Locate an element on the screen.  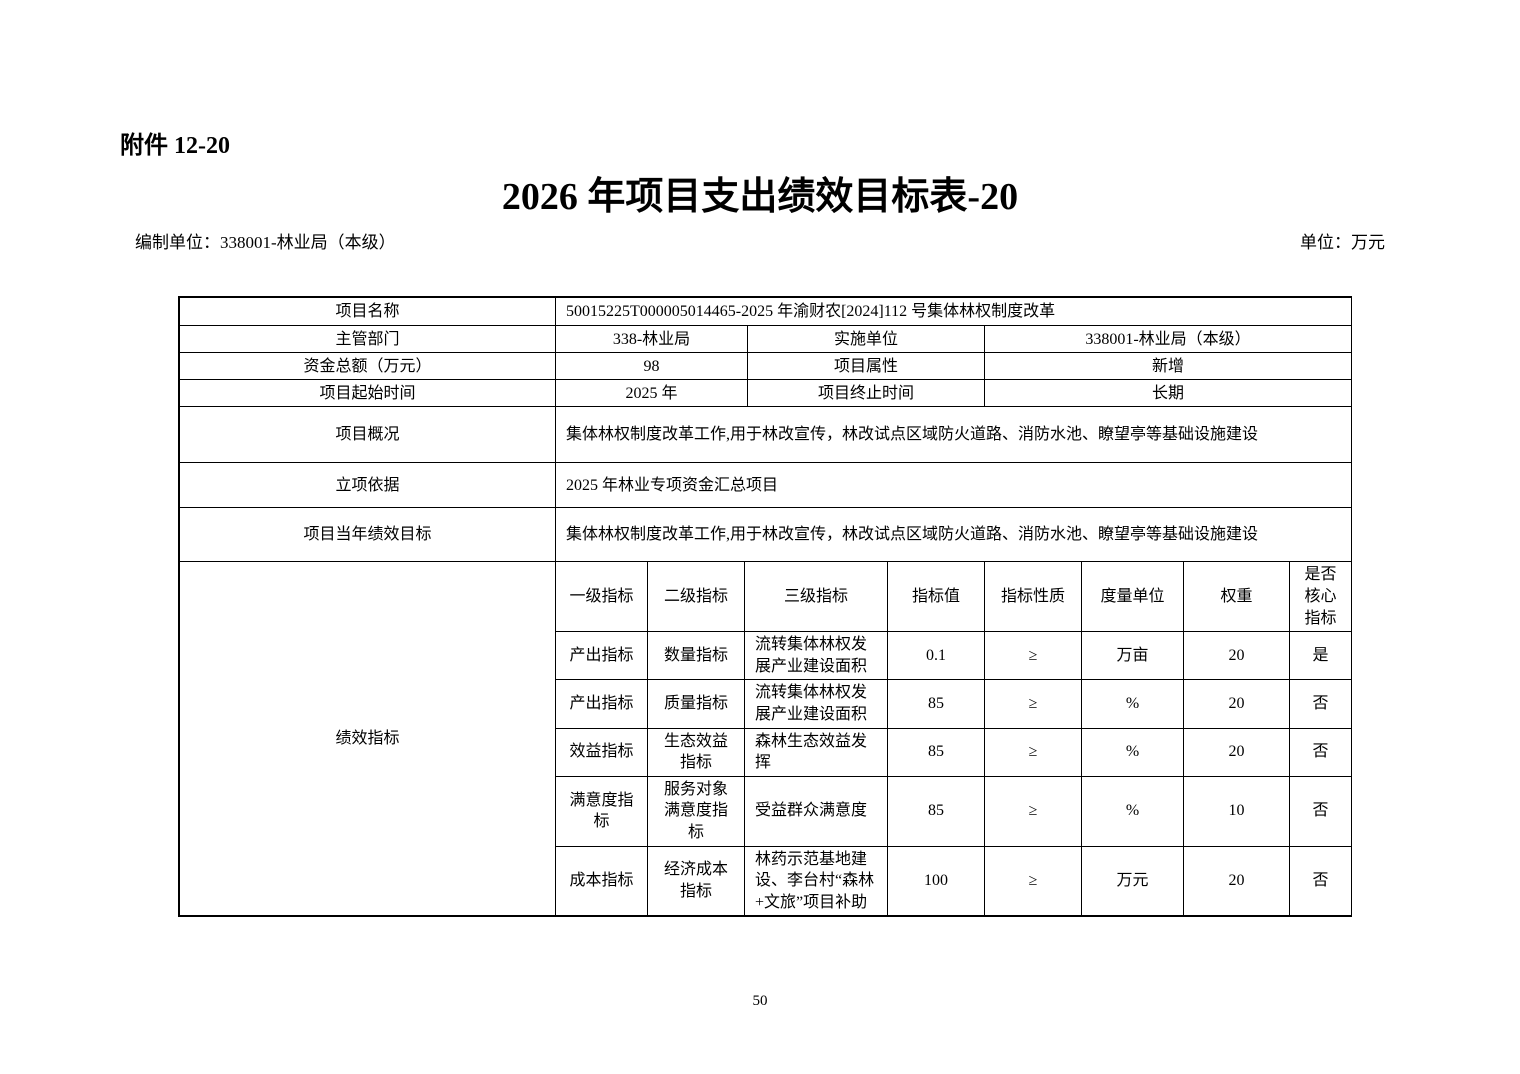
indicator-row: 效益指标 生态效益指标 森林生态效益发挥 85 ≥ % 20 否 is located at coordinates (766, 752).